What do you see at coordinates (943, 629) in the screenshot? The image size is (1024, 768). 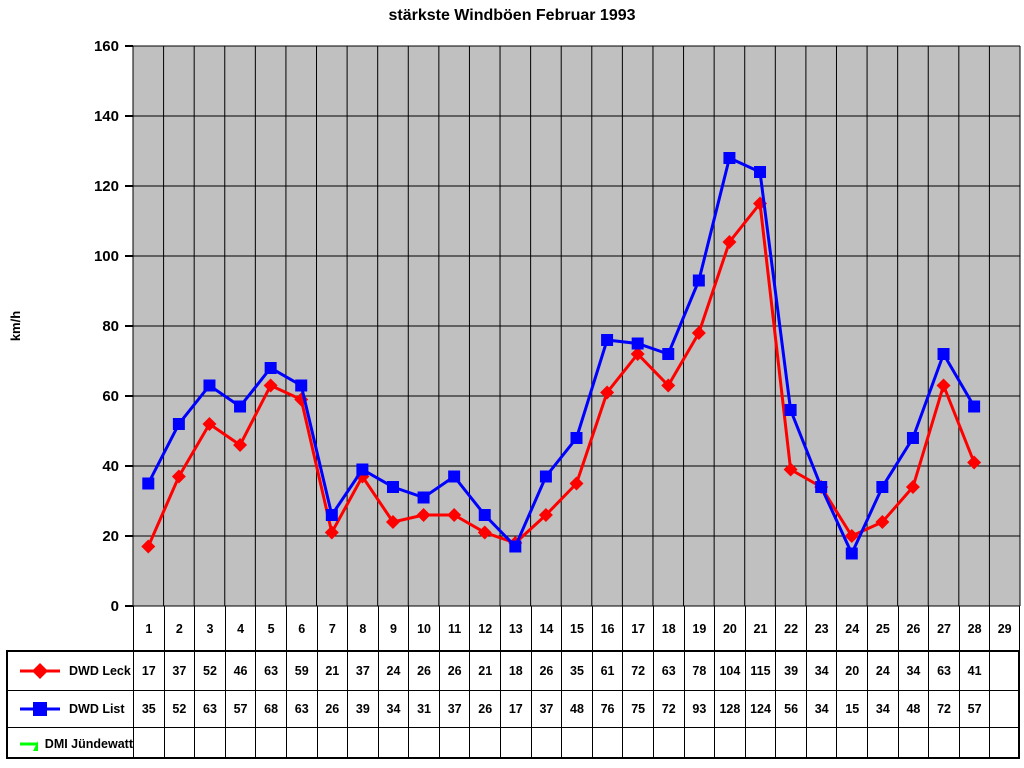 I see `day-cell: 27` at bounding box center [943, 629].